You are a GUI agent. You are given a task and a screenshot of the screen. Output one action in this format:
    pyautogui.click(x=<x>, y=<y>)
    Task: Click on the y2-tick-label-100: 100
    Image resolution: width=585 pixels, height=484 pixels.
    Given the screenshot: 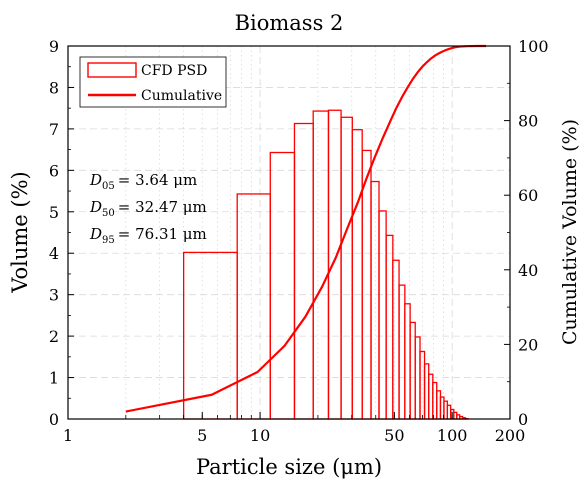 What is the action you would take?
    pyautogui.click(x=533, y=46)
    